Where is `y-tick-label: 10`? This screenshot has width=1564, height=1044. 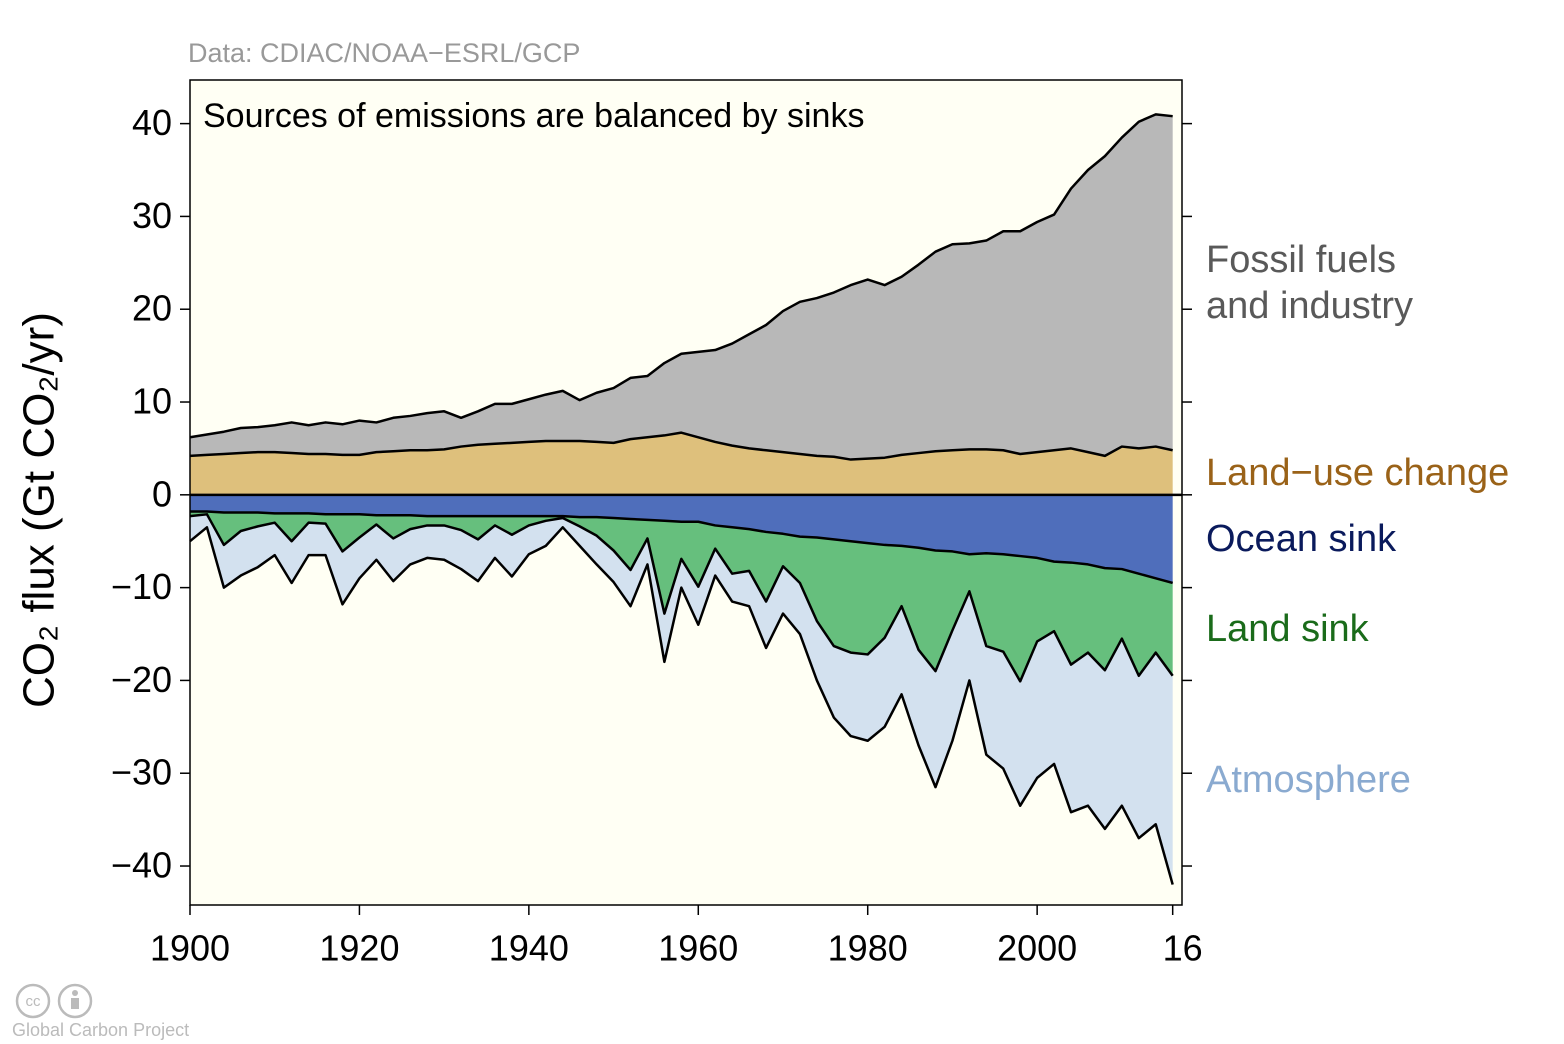
y-tick-label: 10 is located at coordinates (152, 401).